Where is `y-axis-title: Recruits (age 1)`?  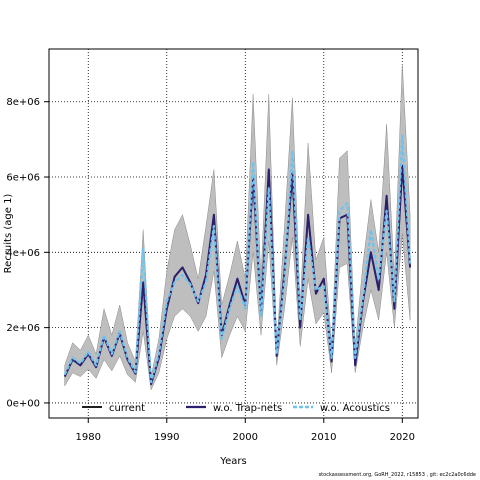
y-axis-title: Recruits (age 1) is located at coordinates (8, 234).